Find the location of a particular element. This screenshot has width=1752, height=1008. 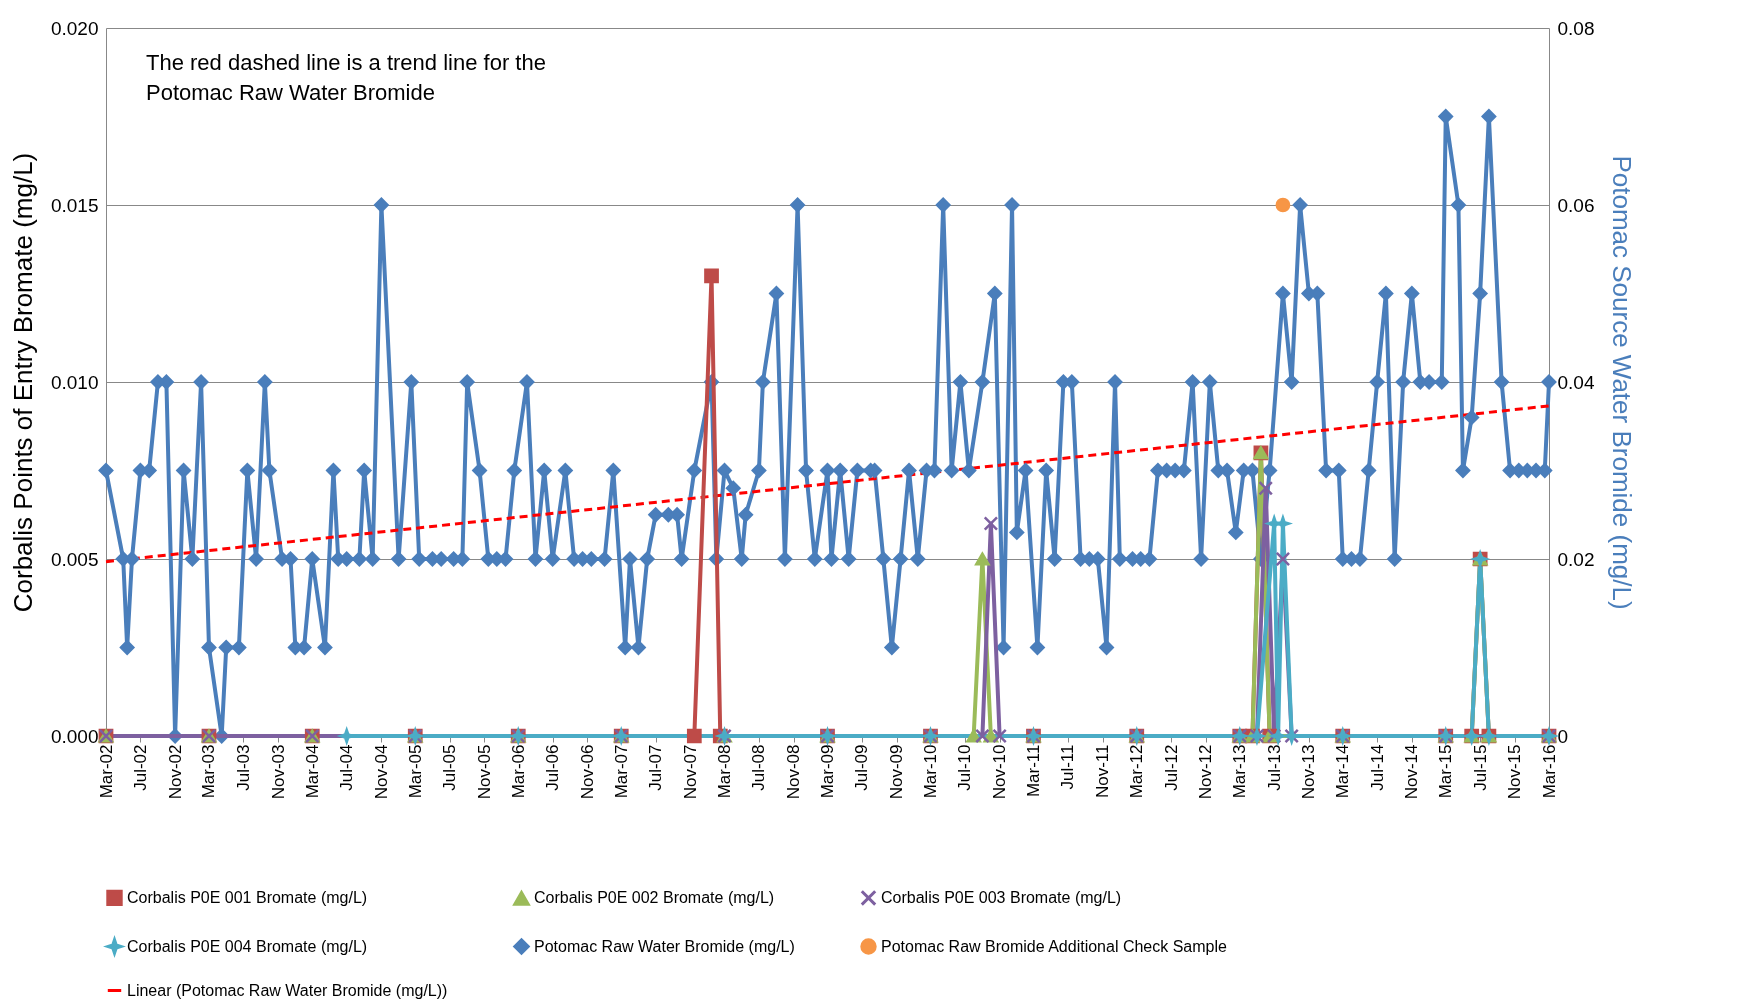

legend-label: Corbalis P0E 003 Bromate (mg/L) is located at coordinates (1001, 897).